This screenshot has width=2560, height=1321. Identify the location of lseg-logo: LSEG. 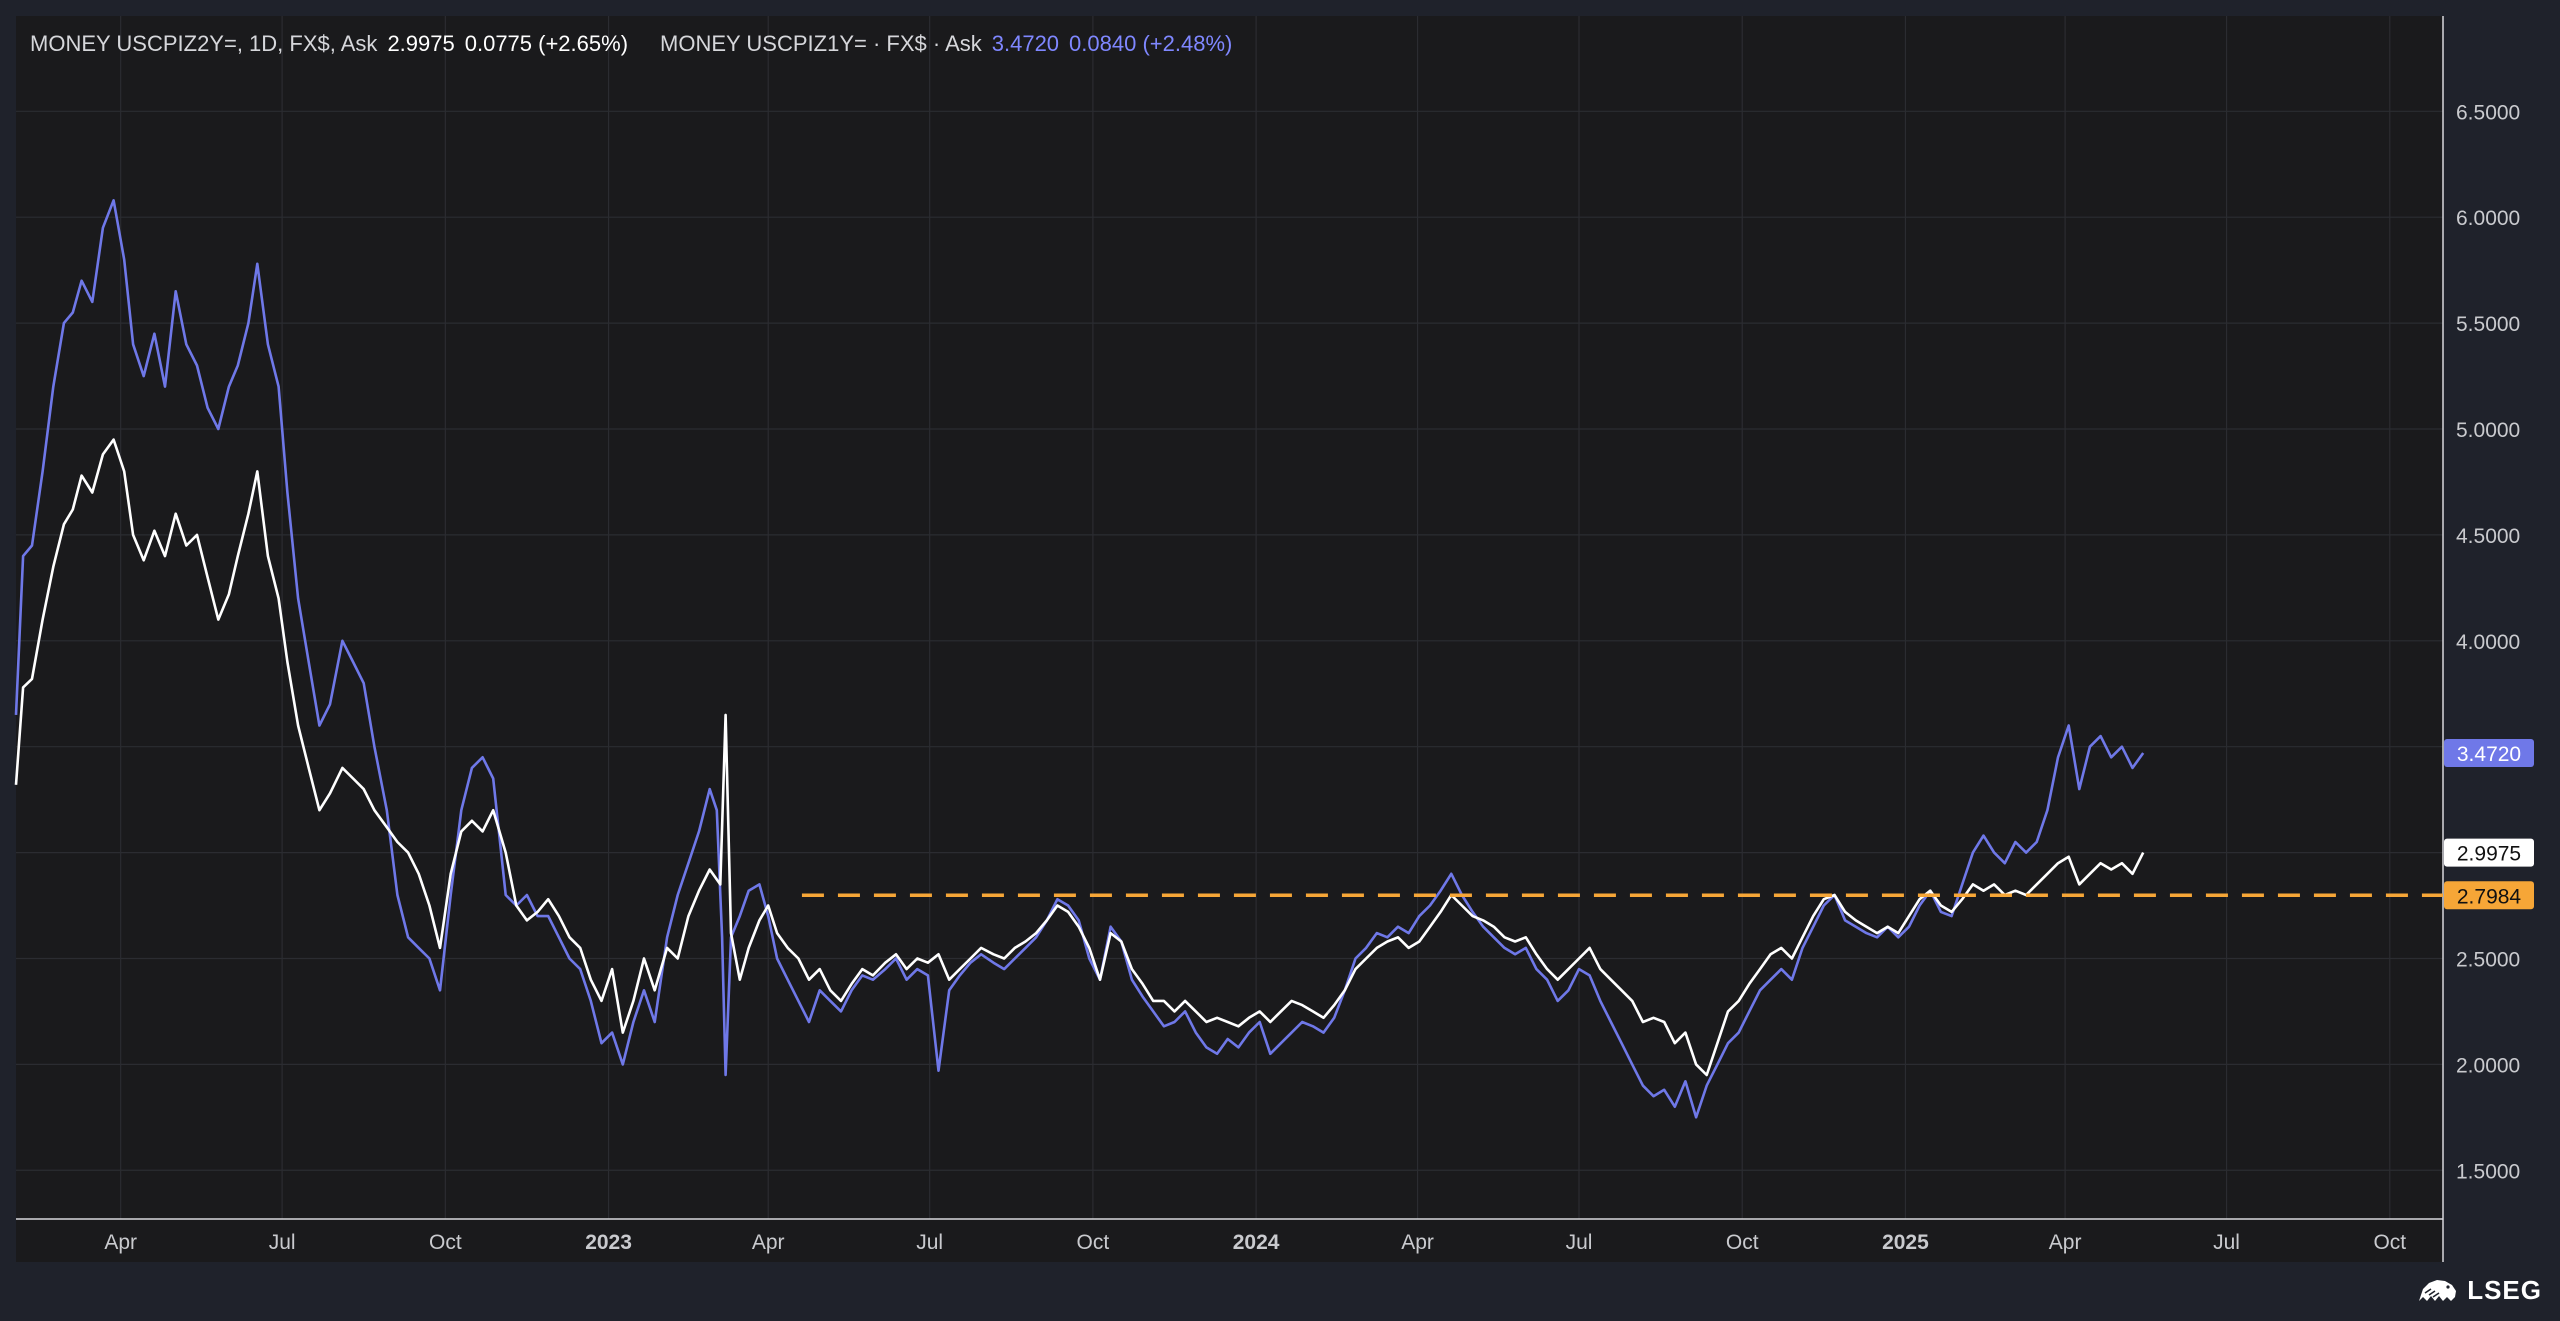
(2478, 1290).